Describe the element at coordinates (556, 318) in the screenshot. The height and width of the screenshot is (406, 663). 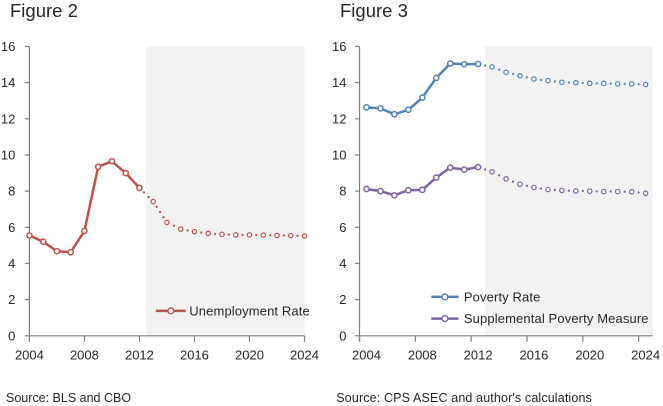
I see `svg-text: Supplemental Poverty Measure` at that location.